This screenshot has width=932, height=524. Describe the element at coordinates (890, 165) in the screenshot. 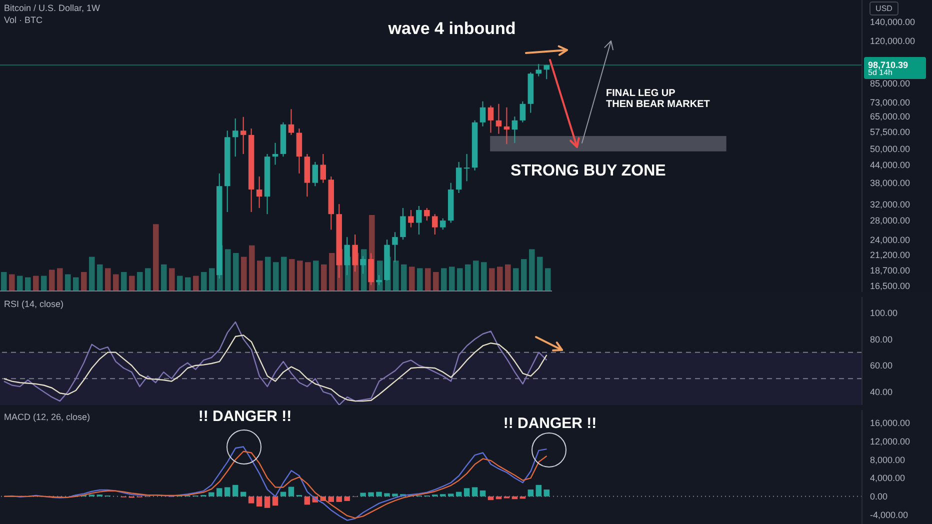

I see `y-tick-label: 44,000.00` at that location.